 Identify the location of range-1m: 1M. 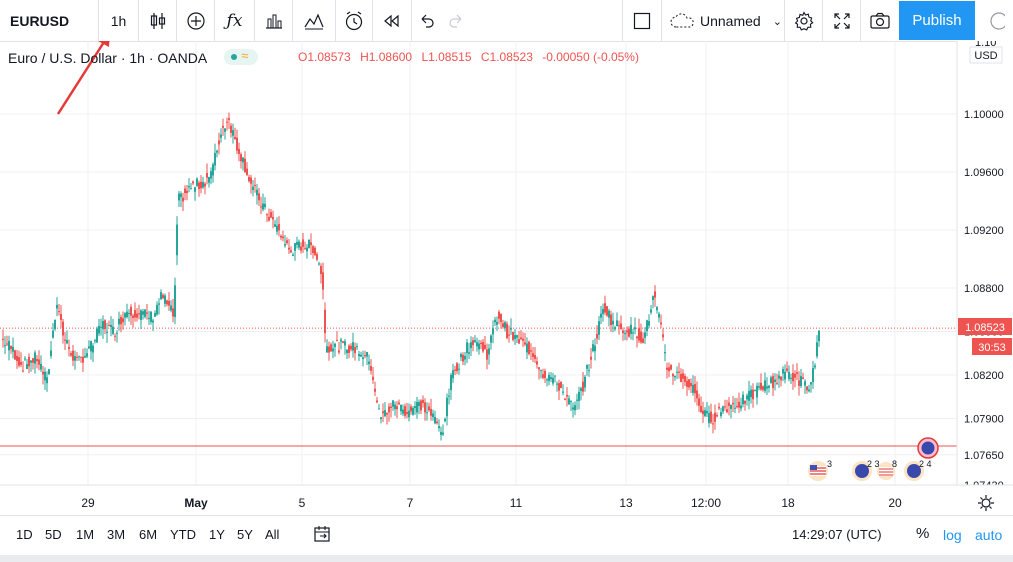
(85, 534).